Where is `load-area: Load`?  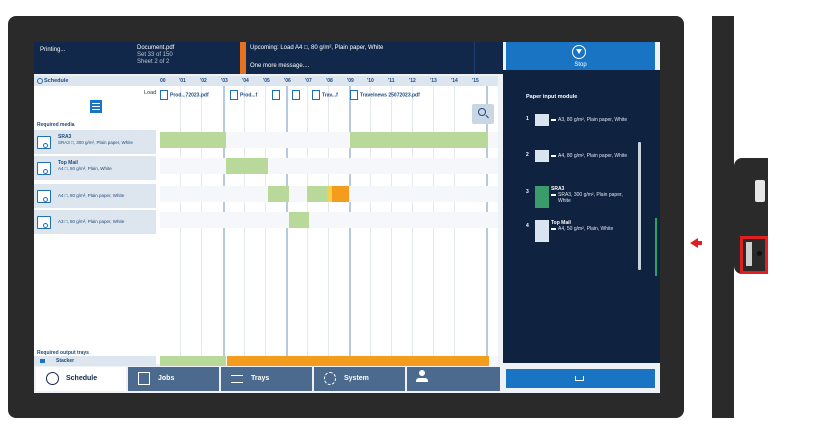 load-area: Load is located at coordinates (96, 103).